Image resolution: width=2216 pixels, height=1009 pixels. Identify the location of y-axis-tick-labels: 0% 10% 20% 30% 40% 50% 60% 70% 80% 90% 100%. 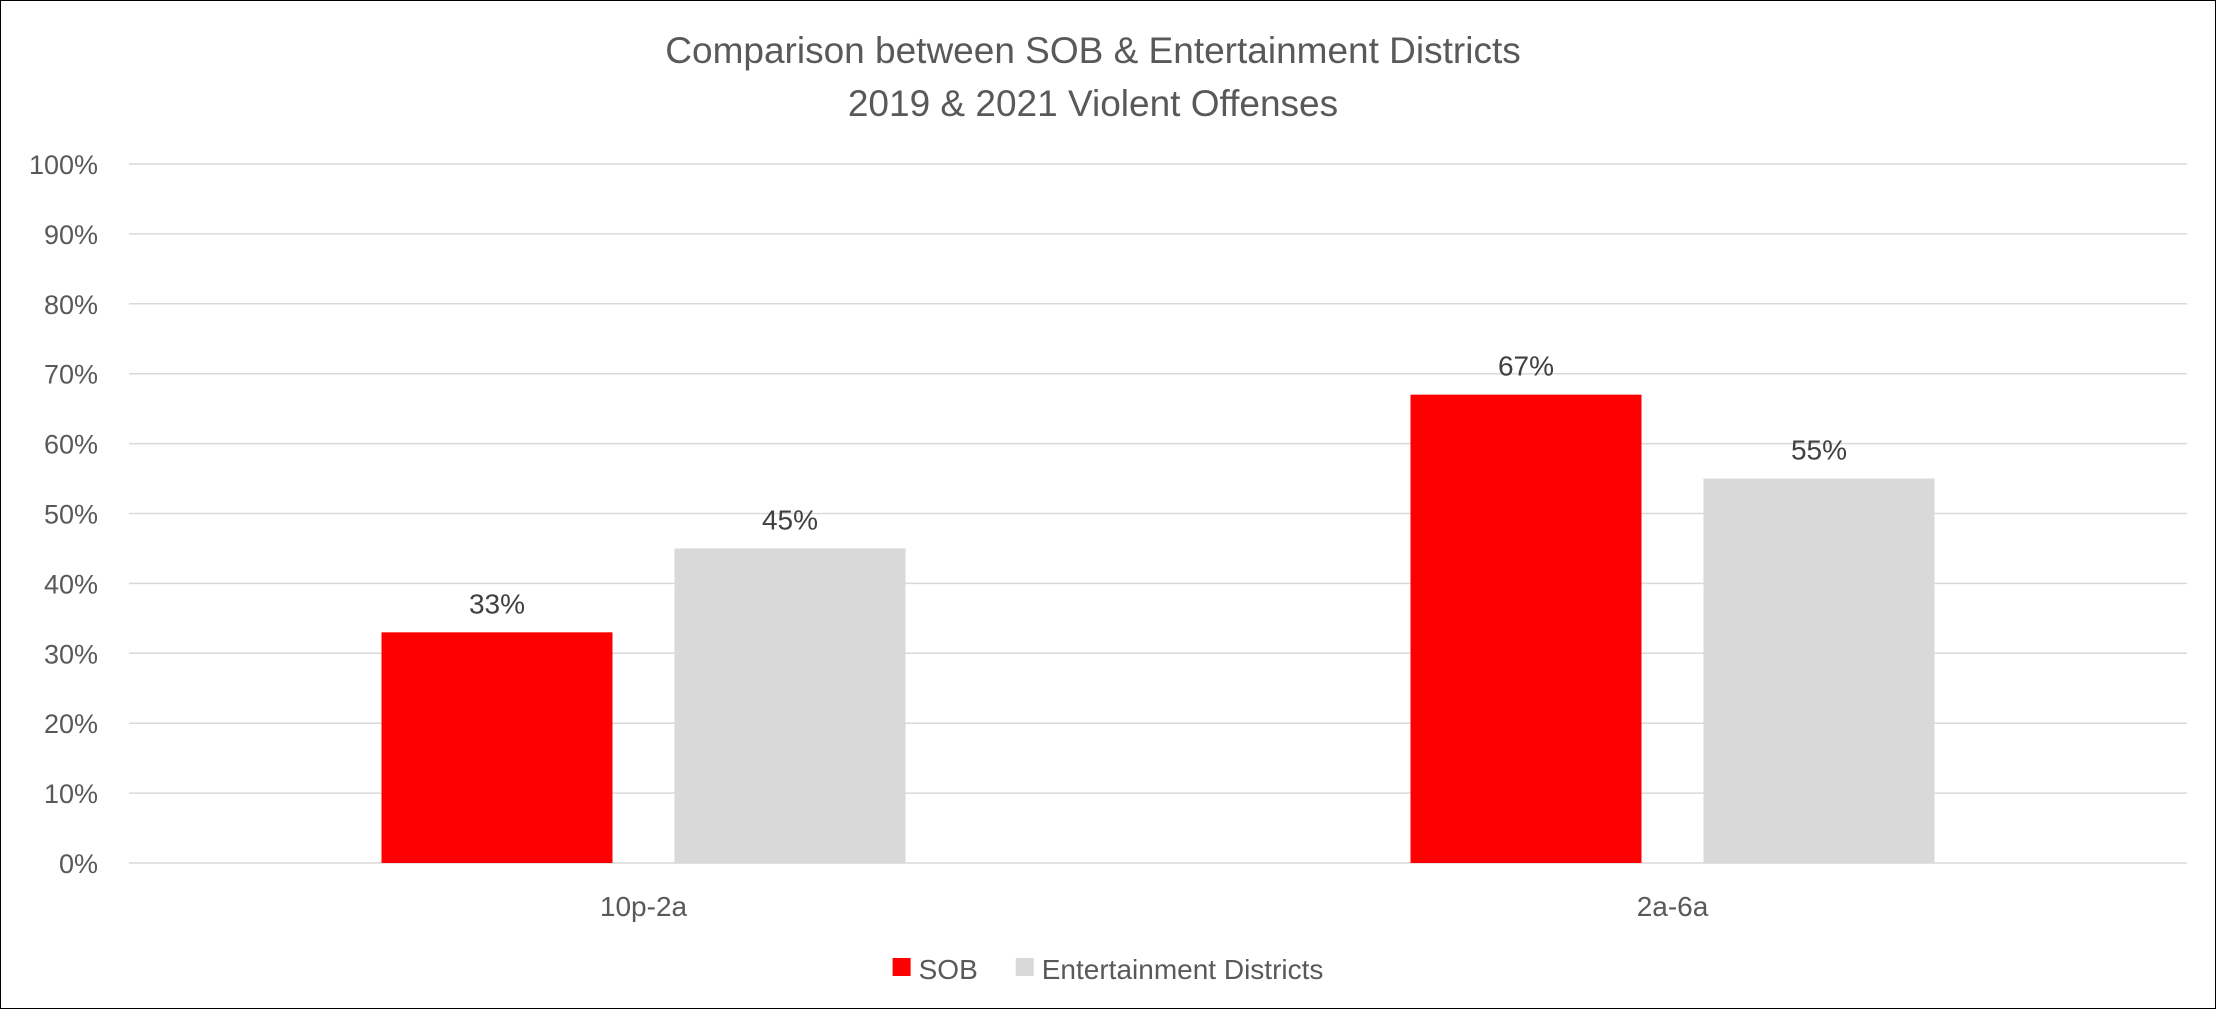
(63, 514).